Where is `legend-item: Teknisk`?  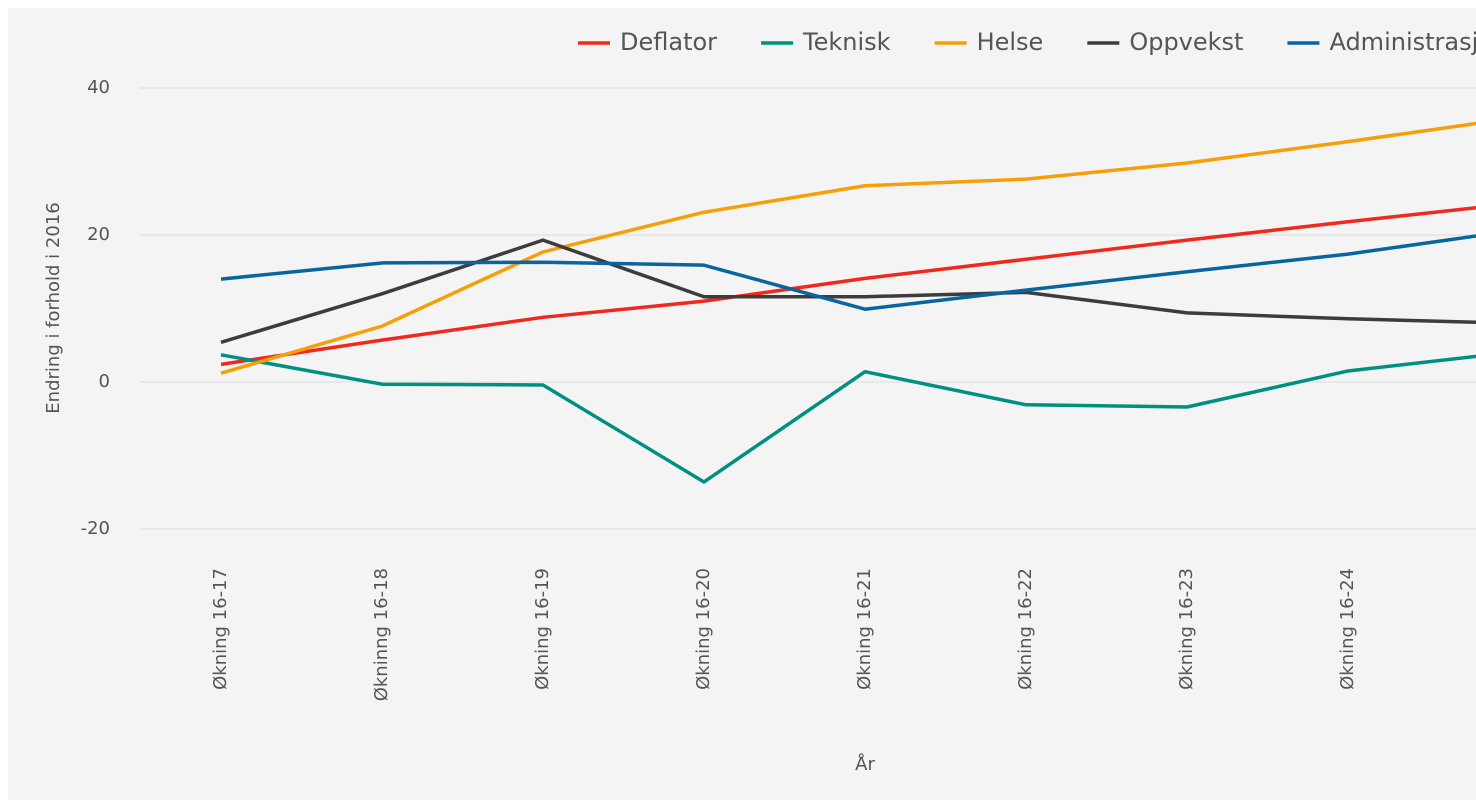 legend-item: Teknisk is located at coordinates (826, 42).